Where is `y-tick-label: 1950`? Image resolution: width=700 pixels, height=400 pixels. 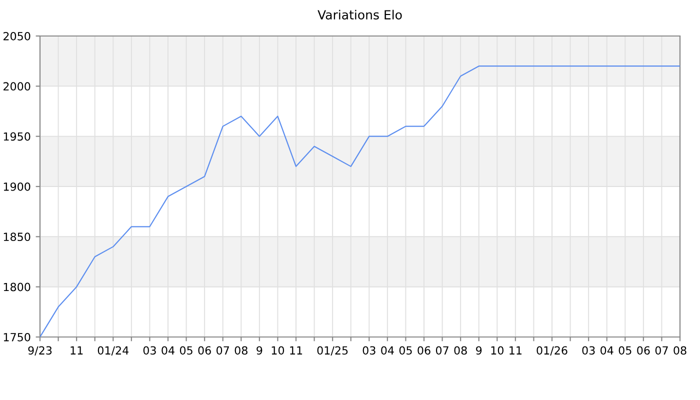
y-tick-label: 1950 is located at coordinates (17, 136).